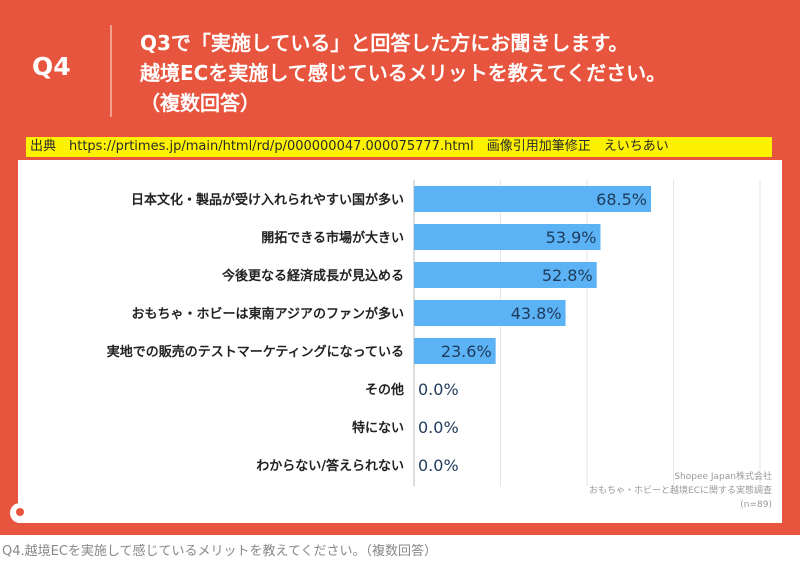  Describe the element at coordinates (536, 313) in the screenshot. I see `value-label: 43.8%` at that location.